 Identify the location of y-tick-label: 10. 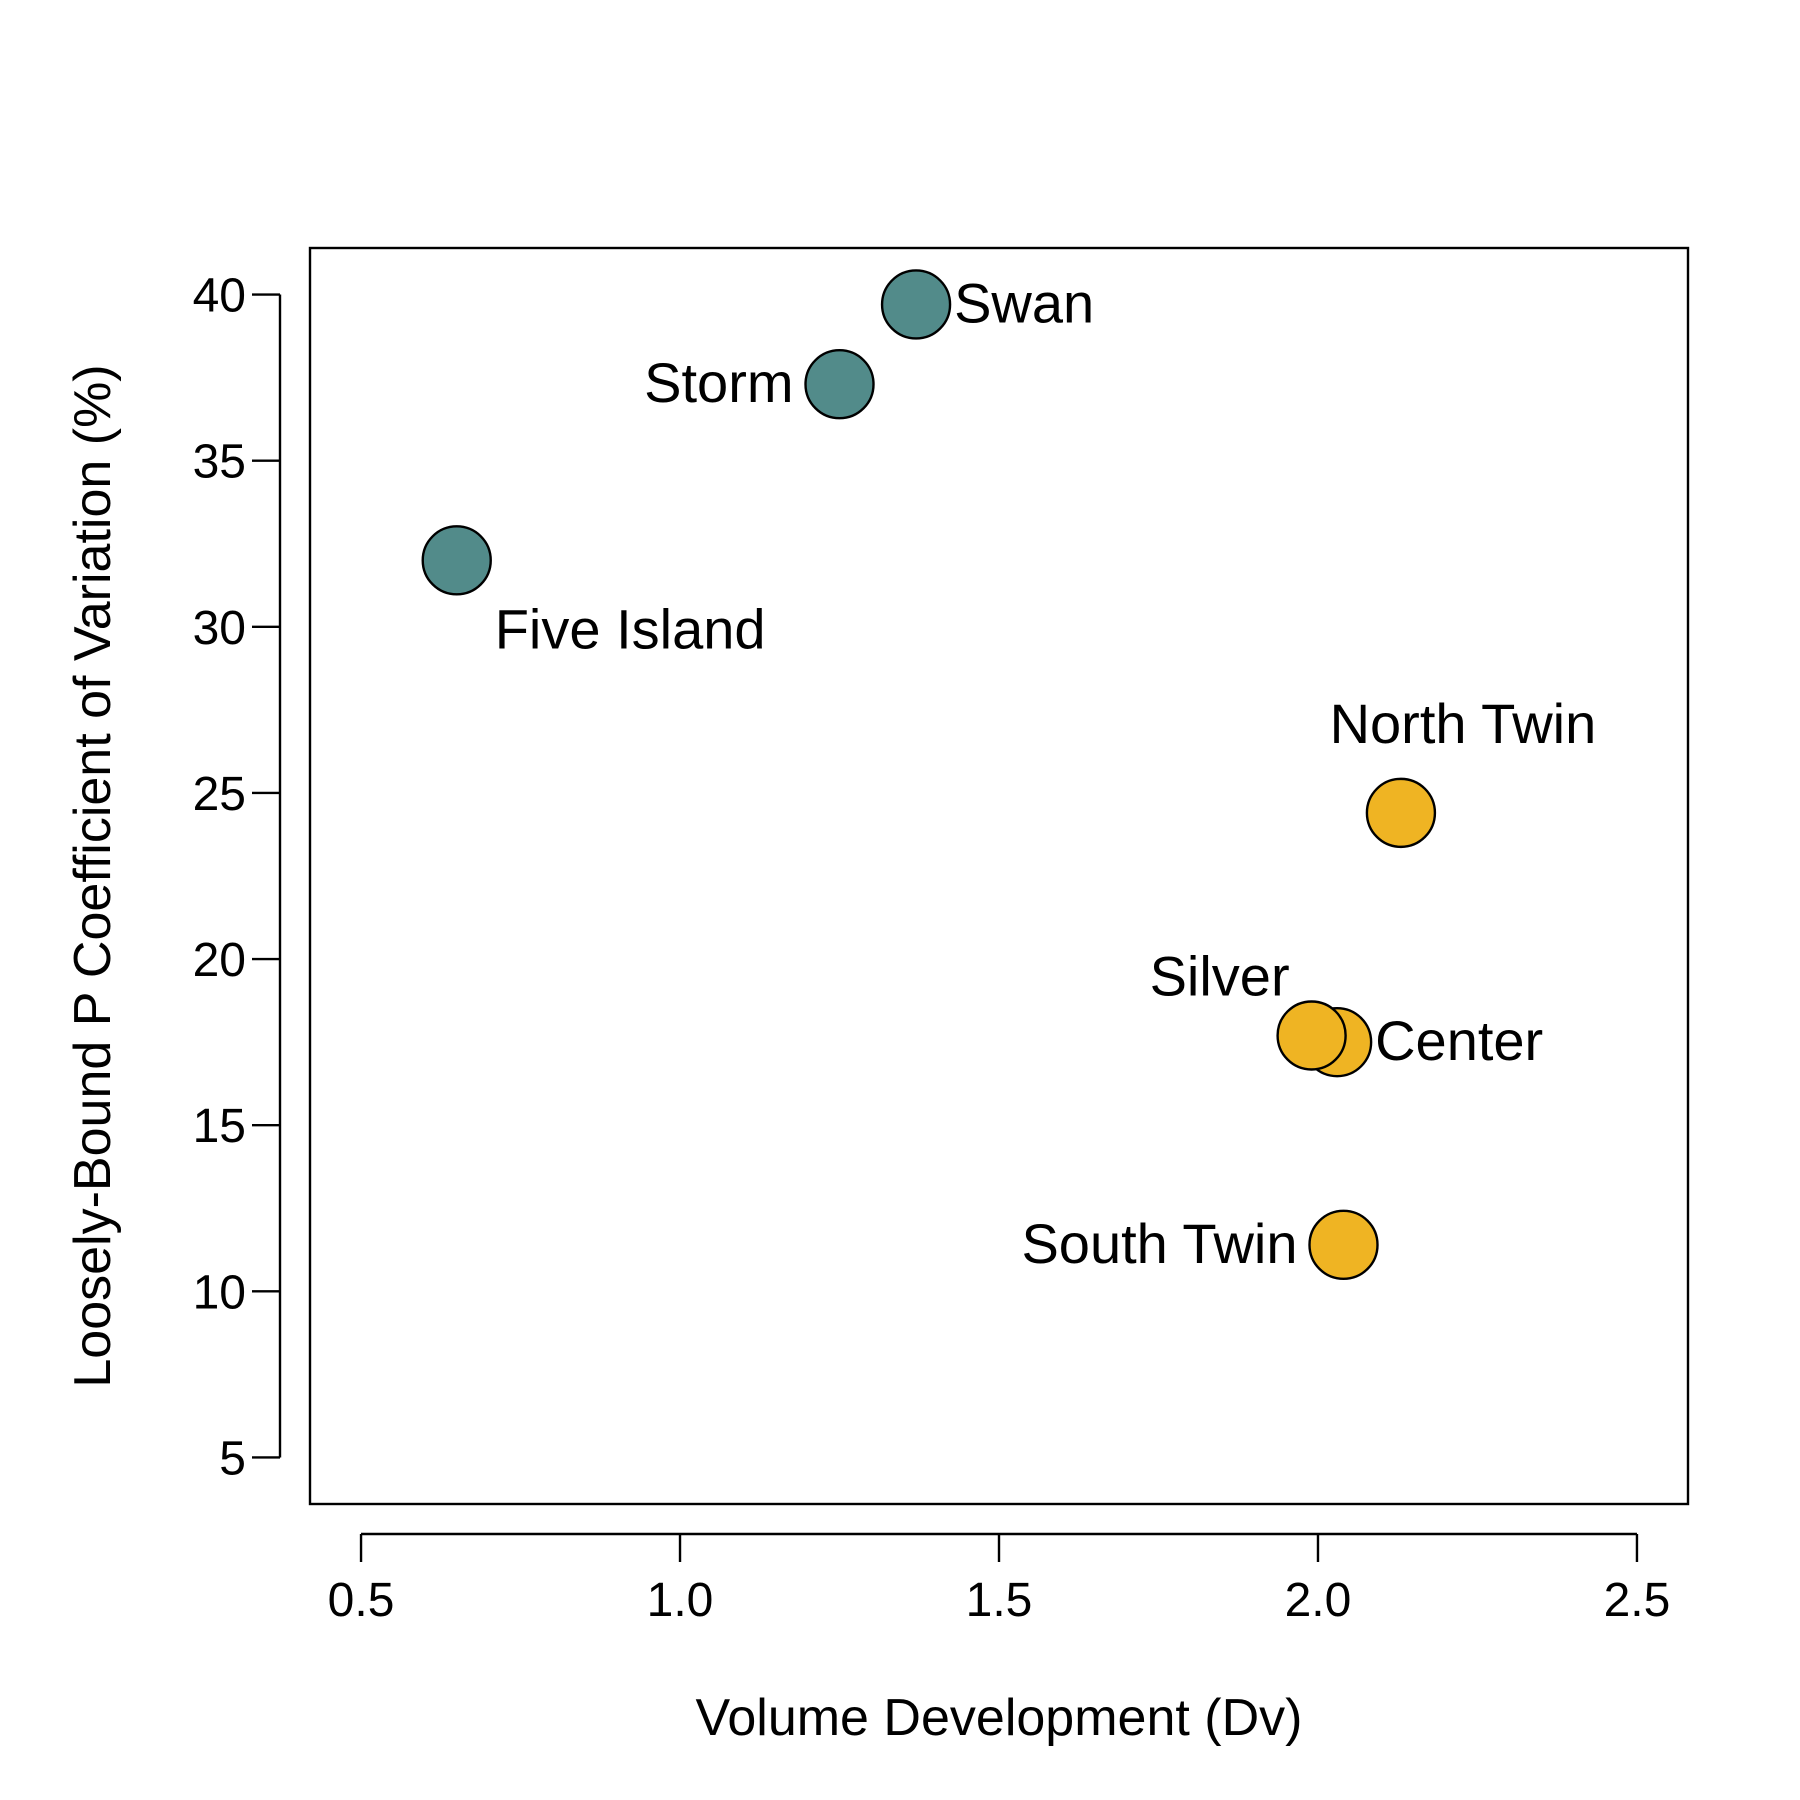
(219, 1292).